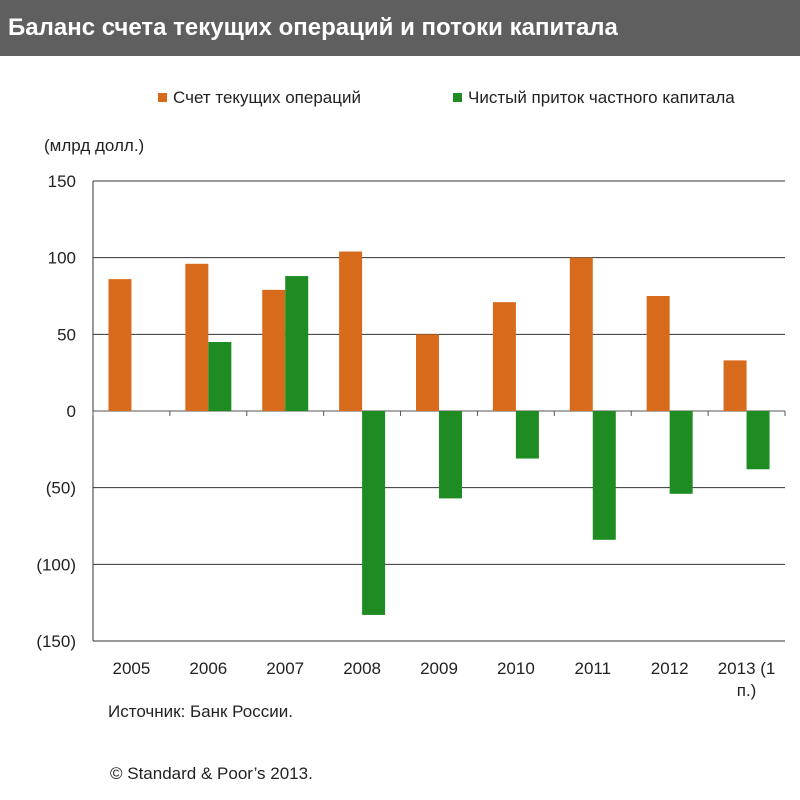 The image size is (800, 800). I want to click on legend-item-capital: Чистый приток частного капитала, so click(594, 98).